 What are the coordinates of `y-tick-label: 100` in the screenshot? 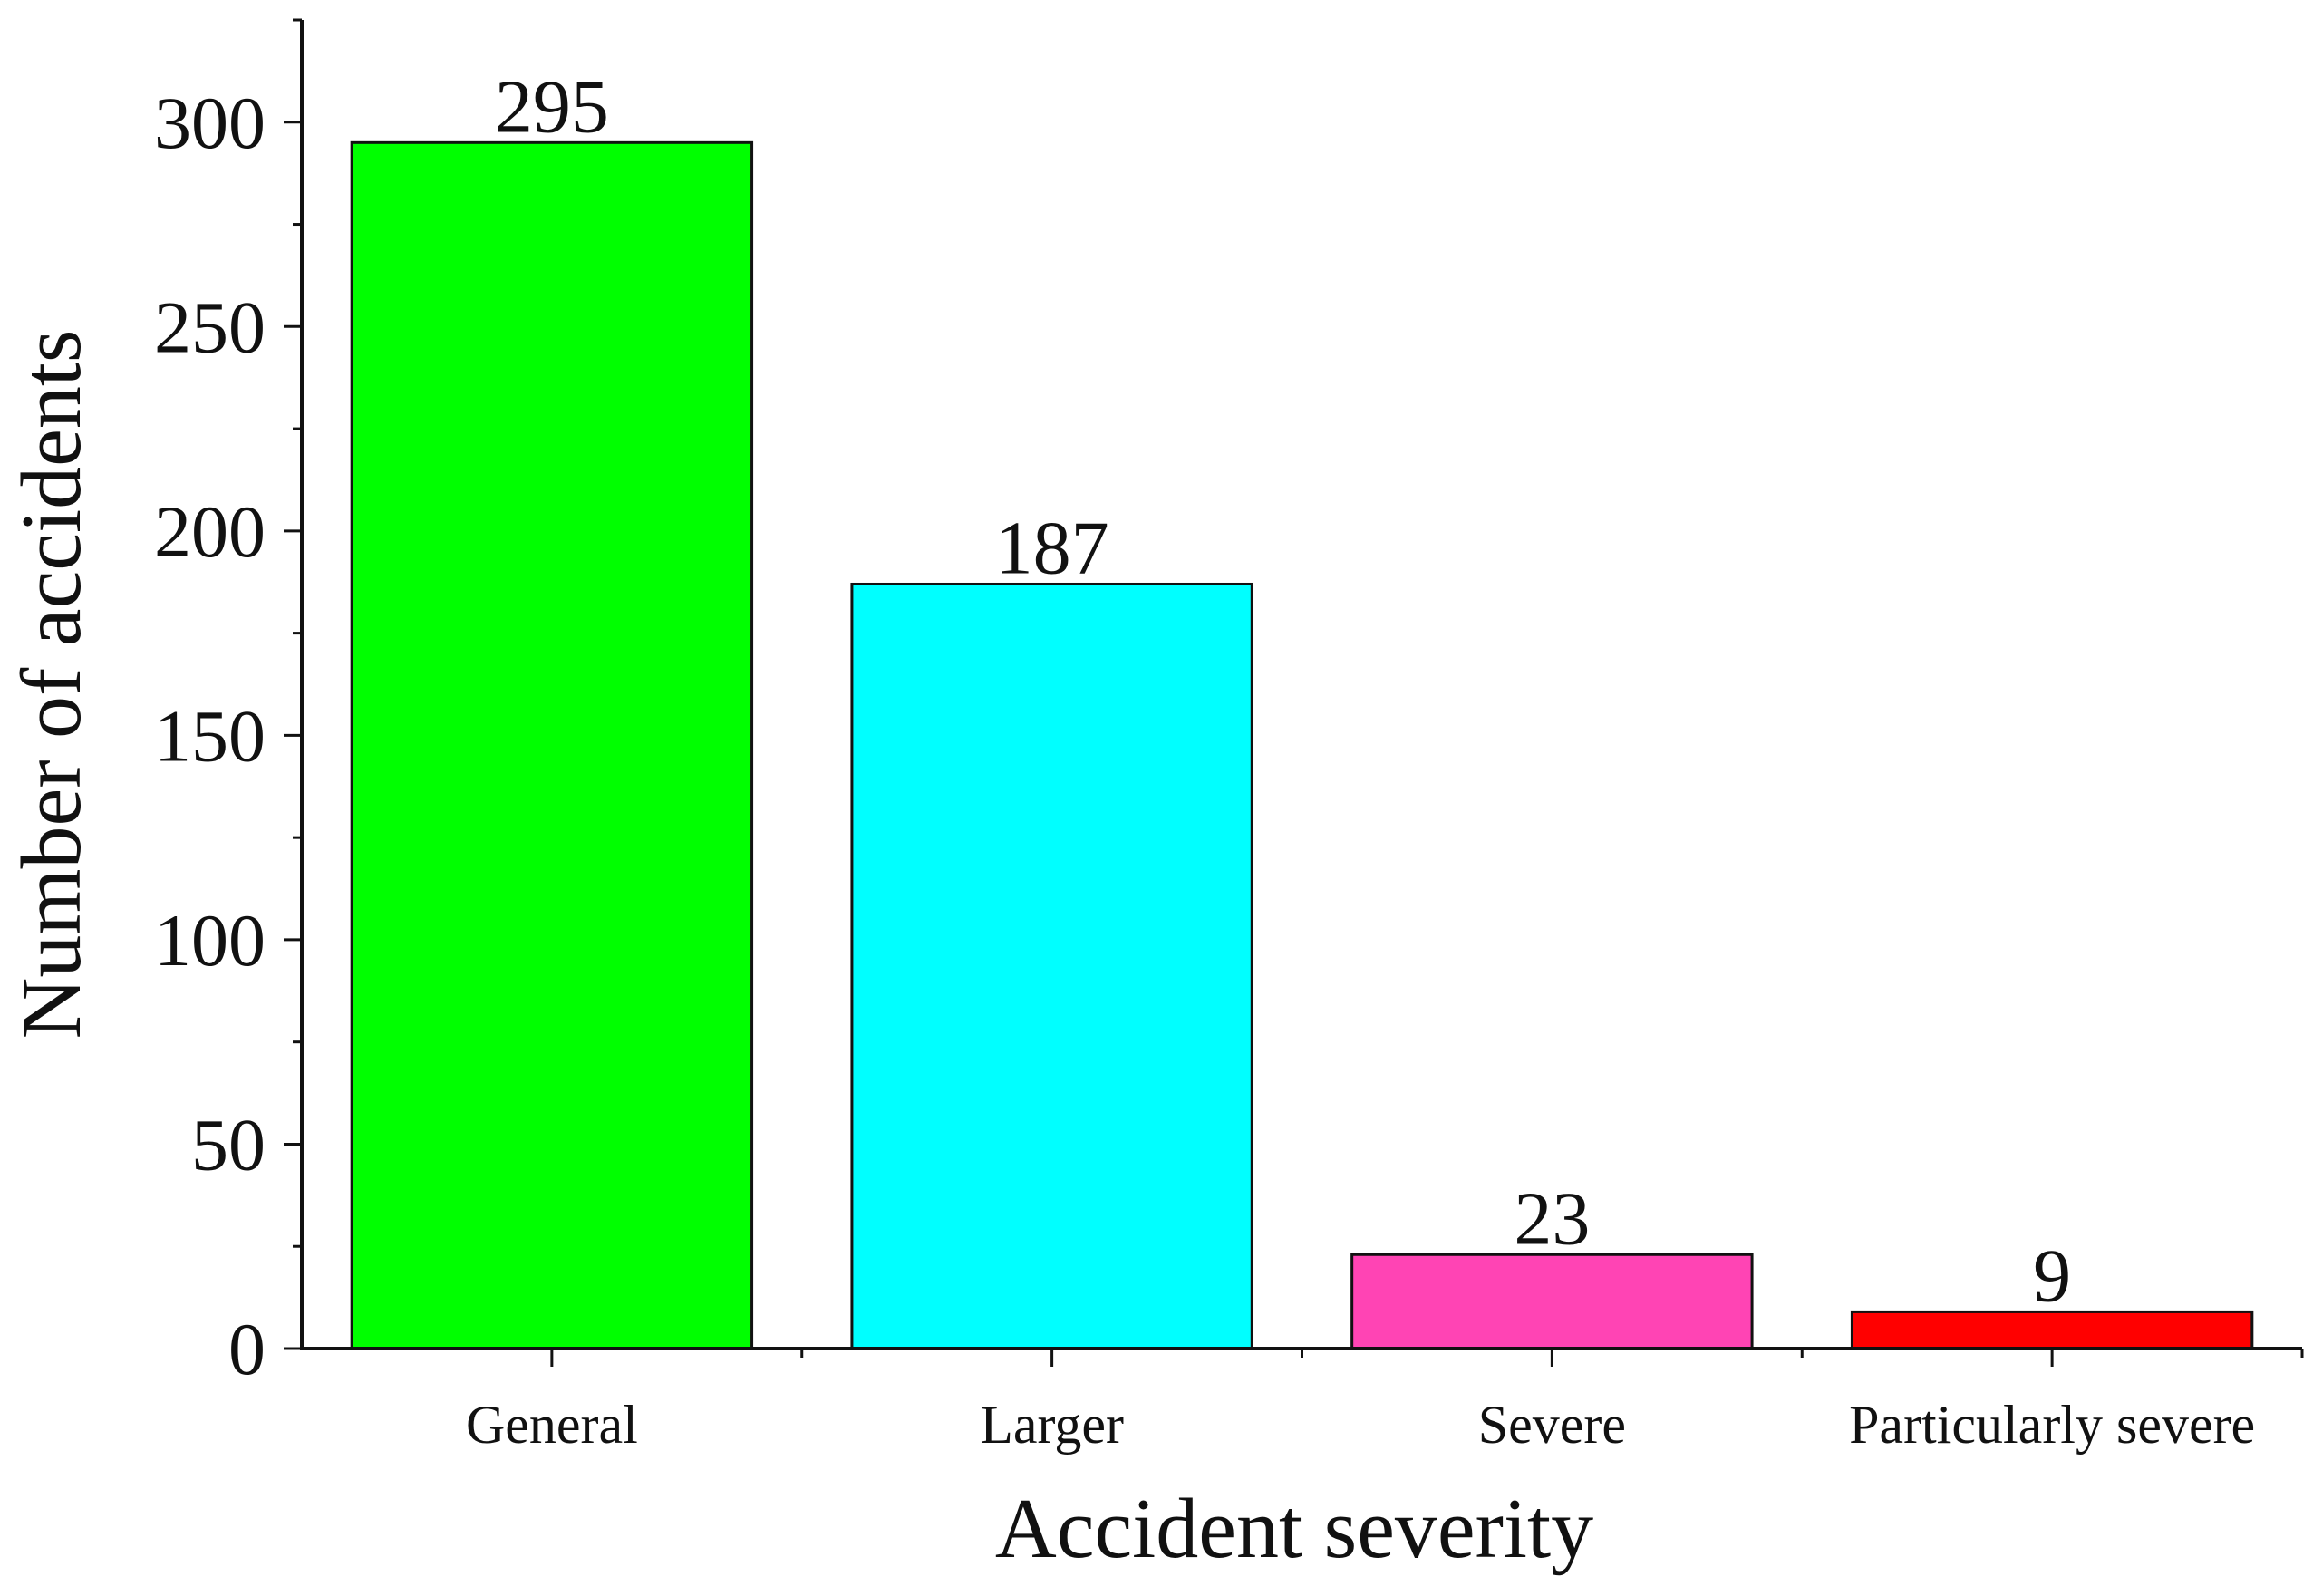 It's located at (210, 941).